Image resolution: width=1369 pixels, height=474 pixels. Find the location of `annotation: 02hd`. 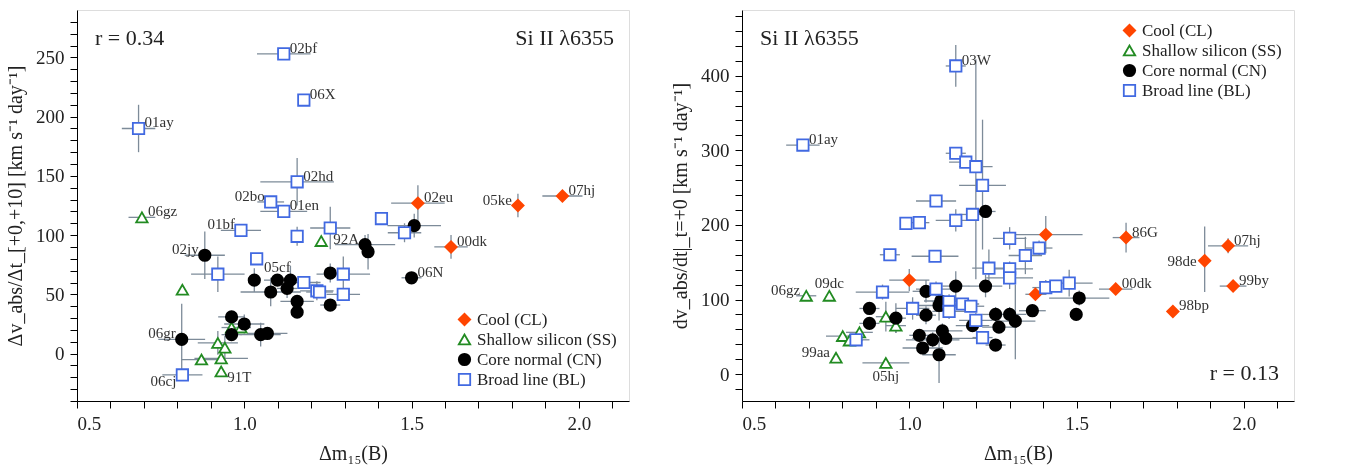

annotation: 02hd is located at coordinates (318, 175).